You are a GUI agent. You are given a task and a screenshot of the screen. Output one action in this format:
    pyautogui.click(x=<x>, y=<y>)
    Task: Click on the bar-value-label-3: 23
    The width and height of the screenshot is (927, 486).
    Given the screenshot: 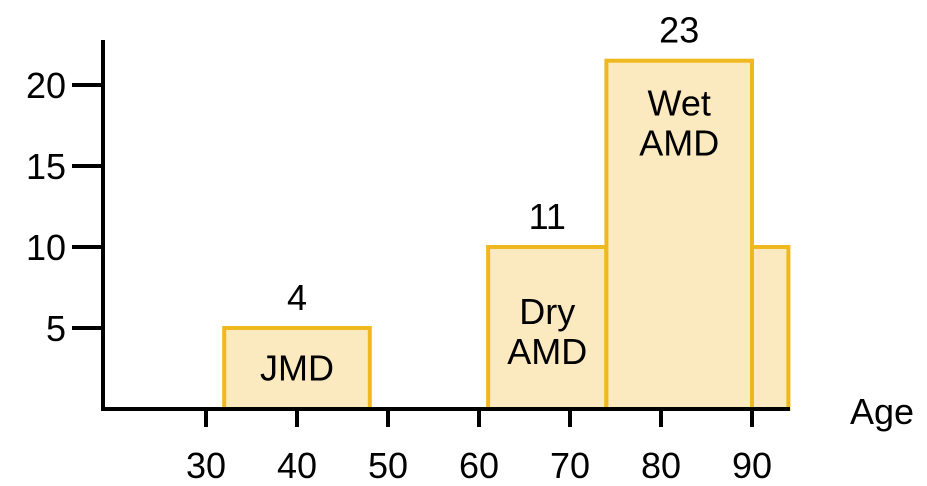 What is the action you would take?
    pyautogui.click(x=679, y=30)
    